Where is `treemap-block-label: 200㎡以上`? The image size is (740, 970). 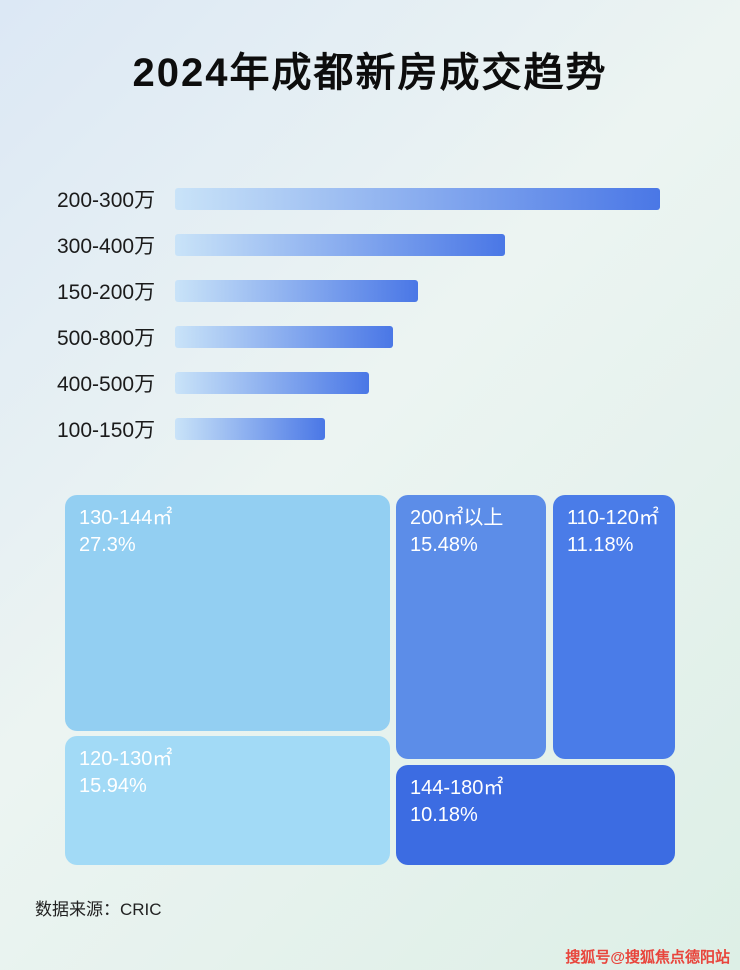 treemap-block-label: 200㎡以上 is located at coordinates (457, 518).